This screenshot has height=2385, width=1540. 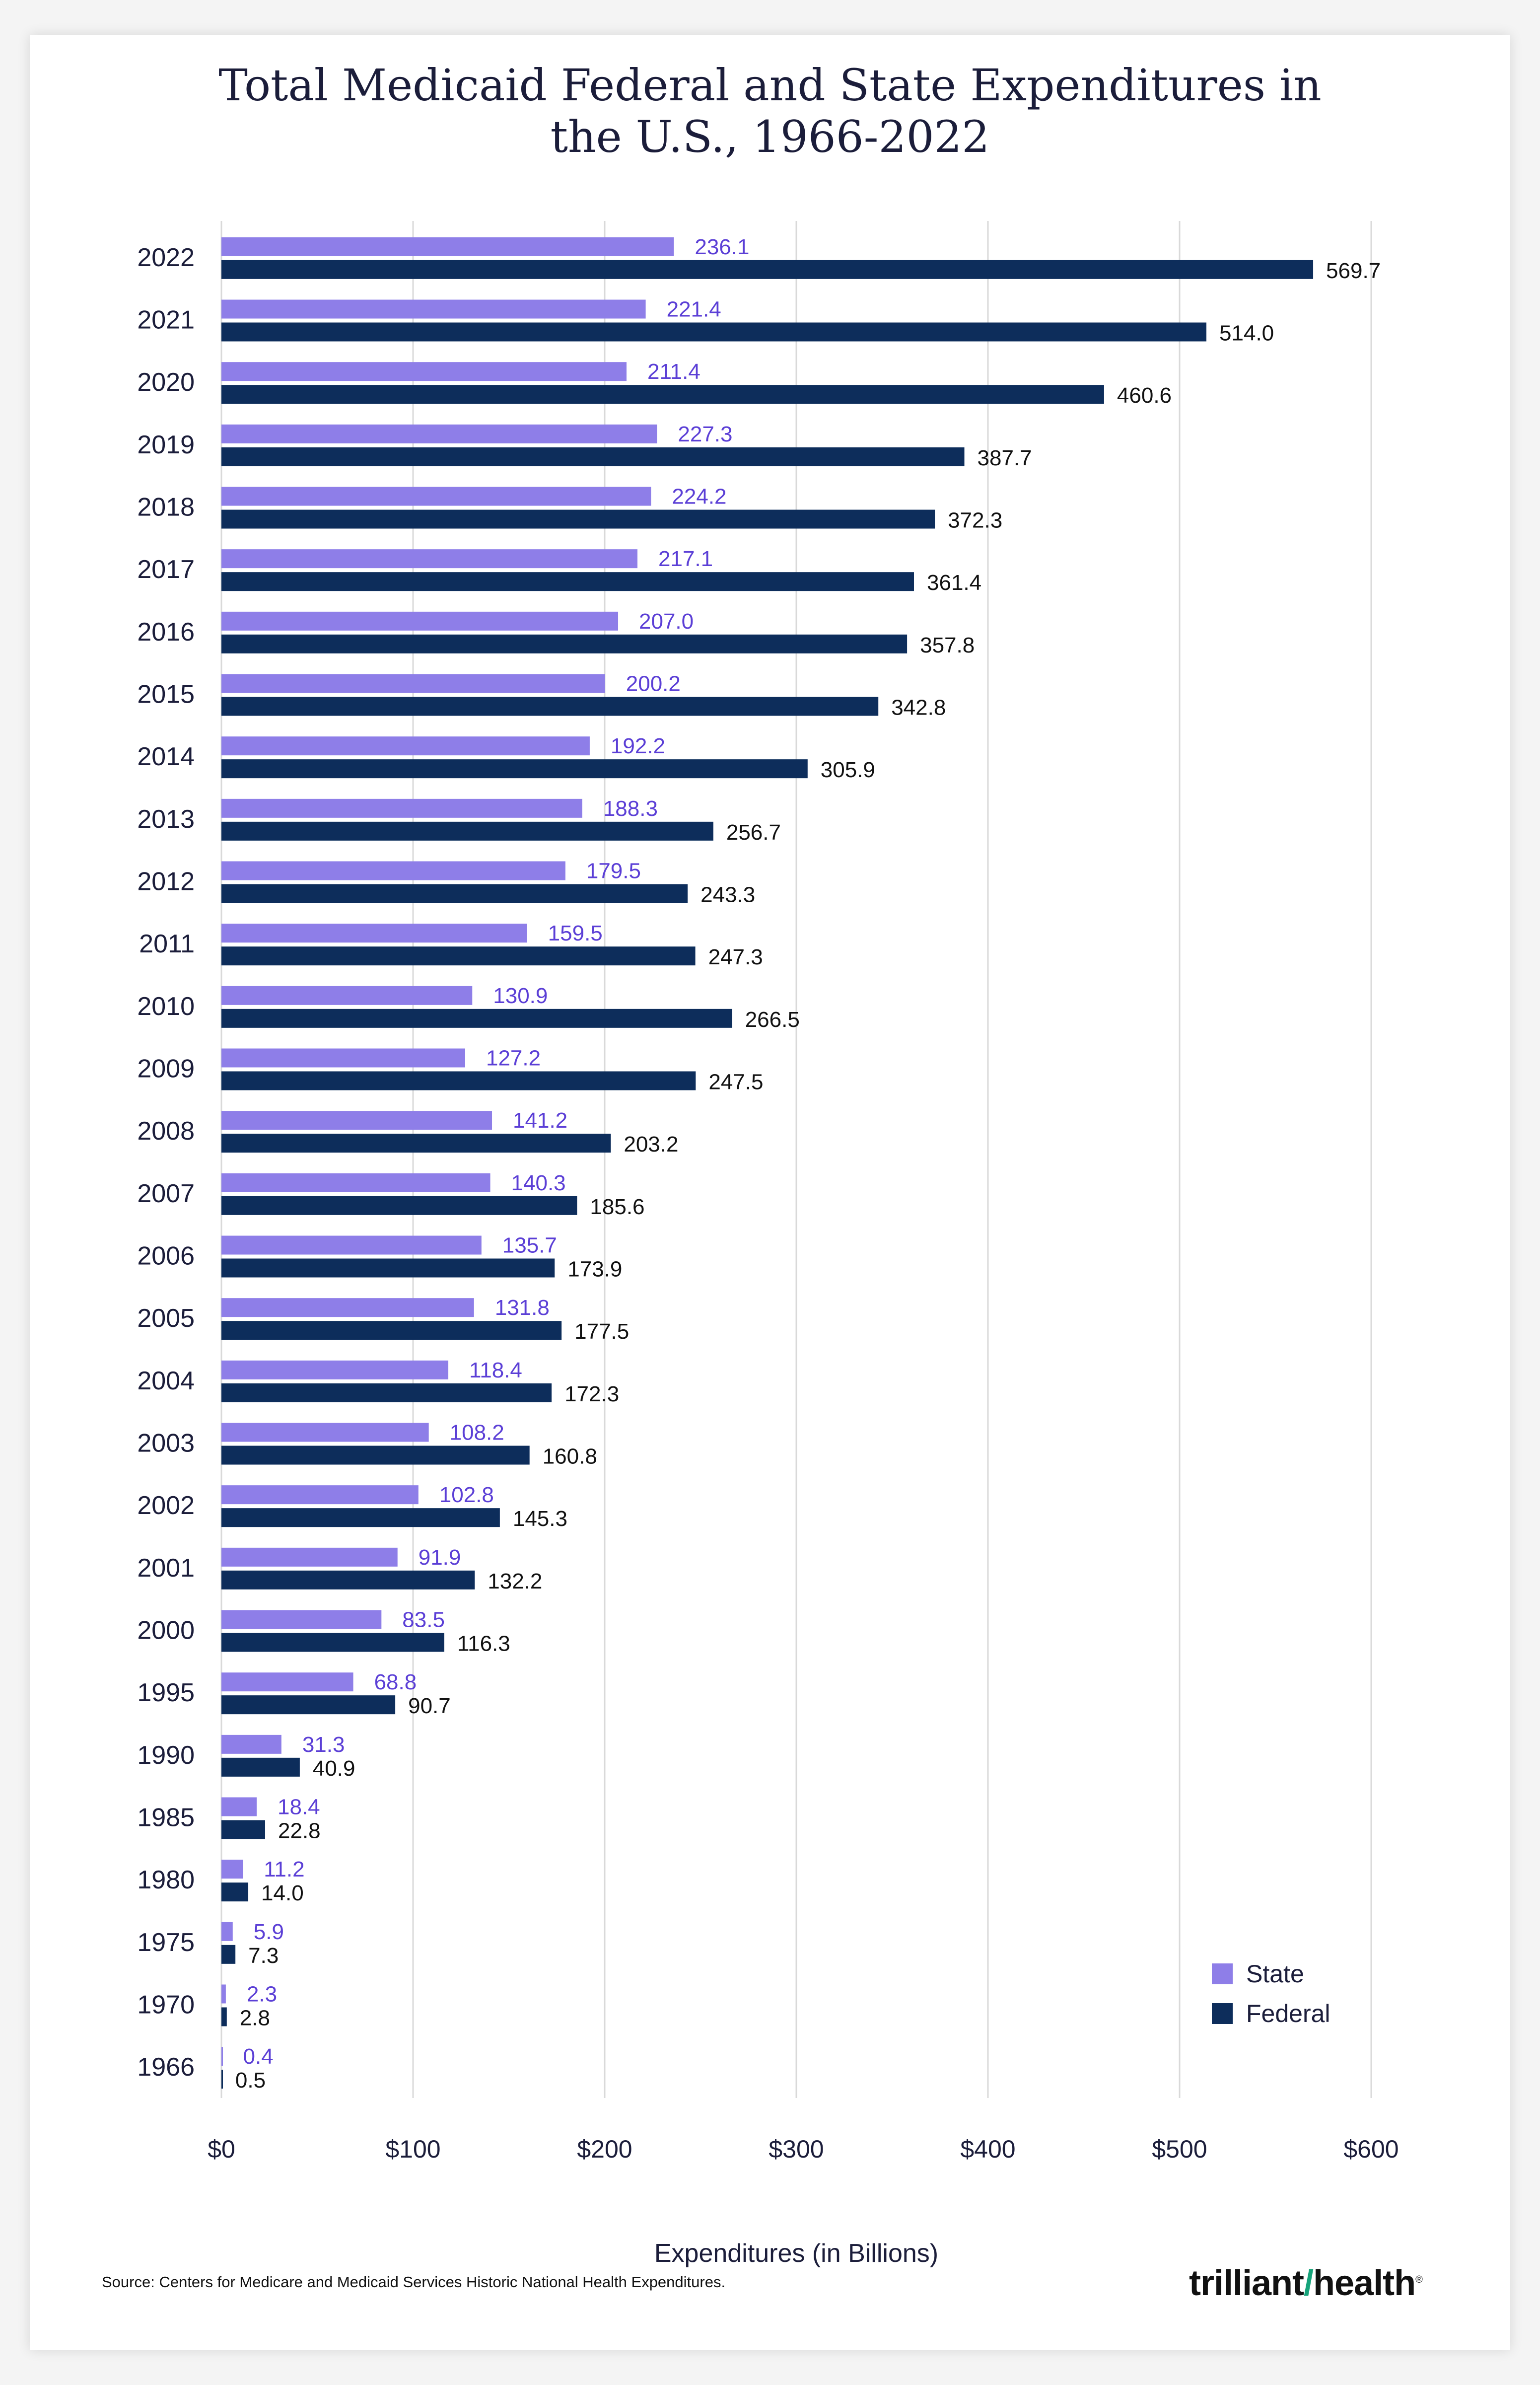 I want to click on data-label-state: 200.2, so click(x=653, y=684).